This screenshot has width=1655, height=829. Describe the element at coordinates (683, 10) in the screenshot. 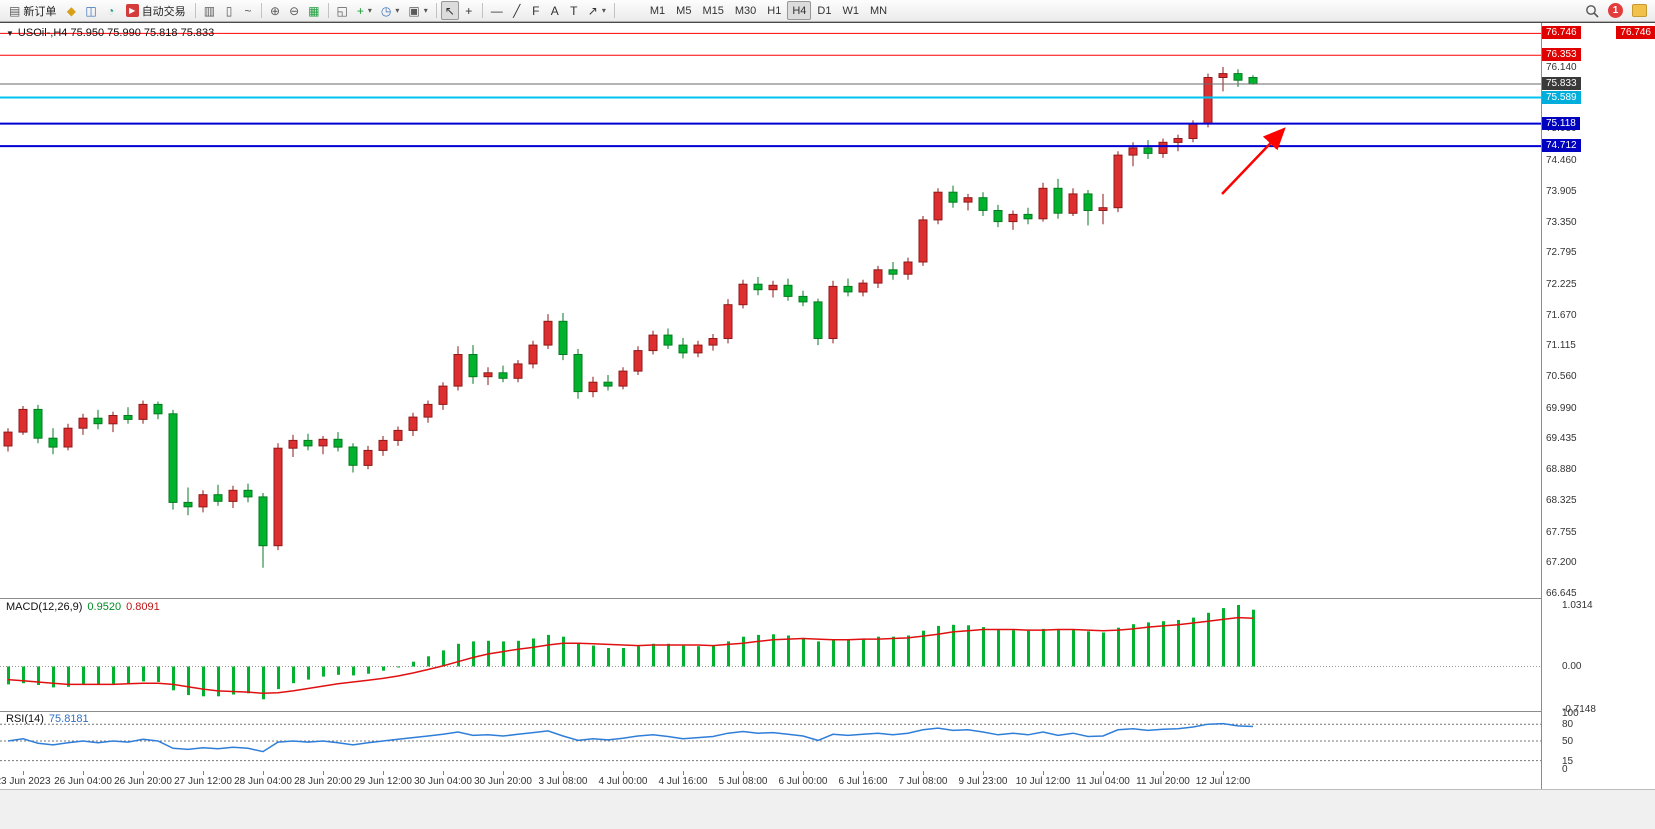

I see `timeframe-button-m5: M5` at that location.